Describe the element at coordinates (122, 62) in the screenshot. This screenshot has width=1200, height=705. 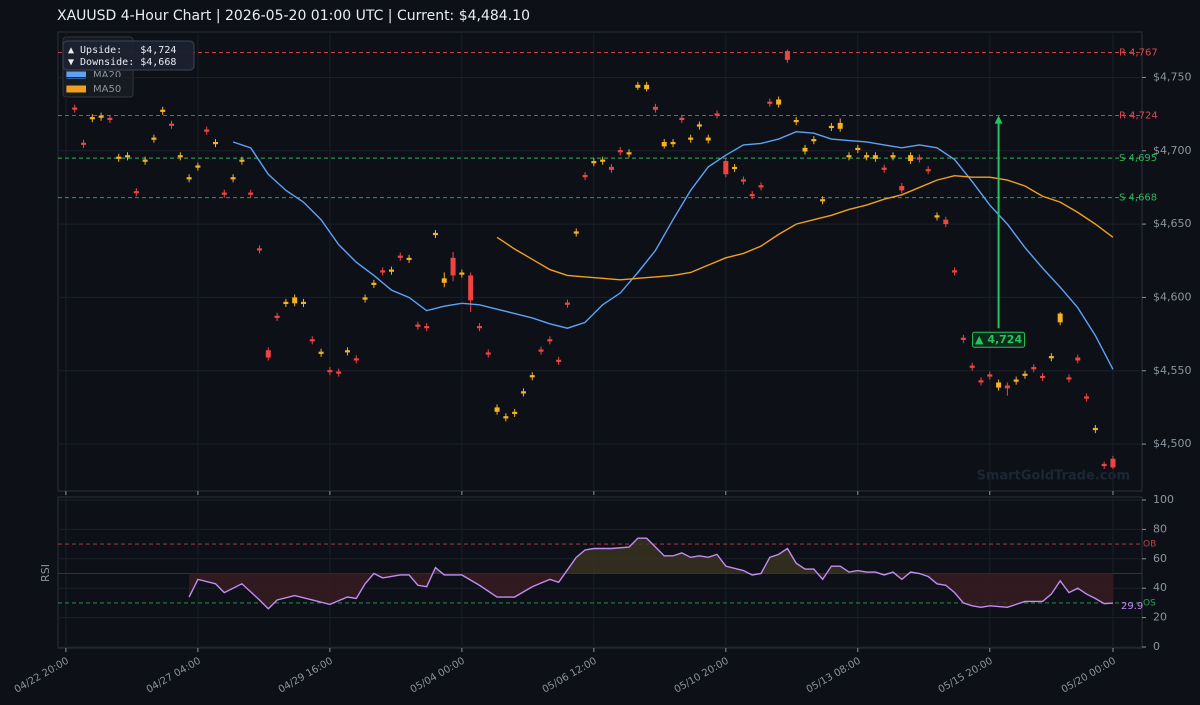
I see `info-line: ▼ Downside: $4,668` at that location.